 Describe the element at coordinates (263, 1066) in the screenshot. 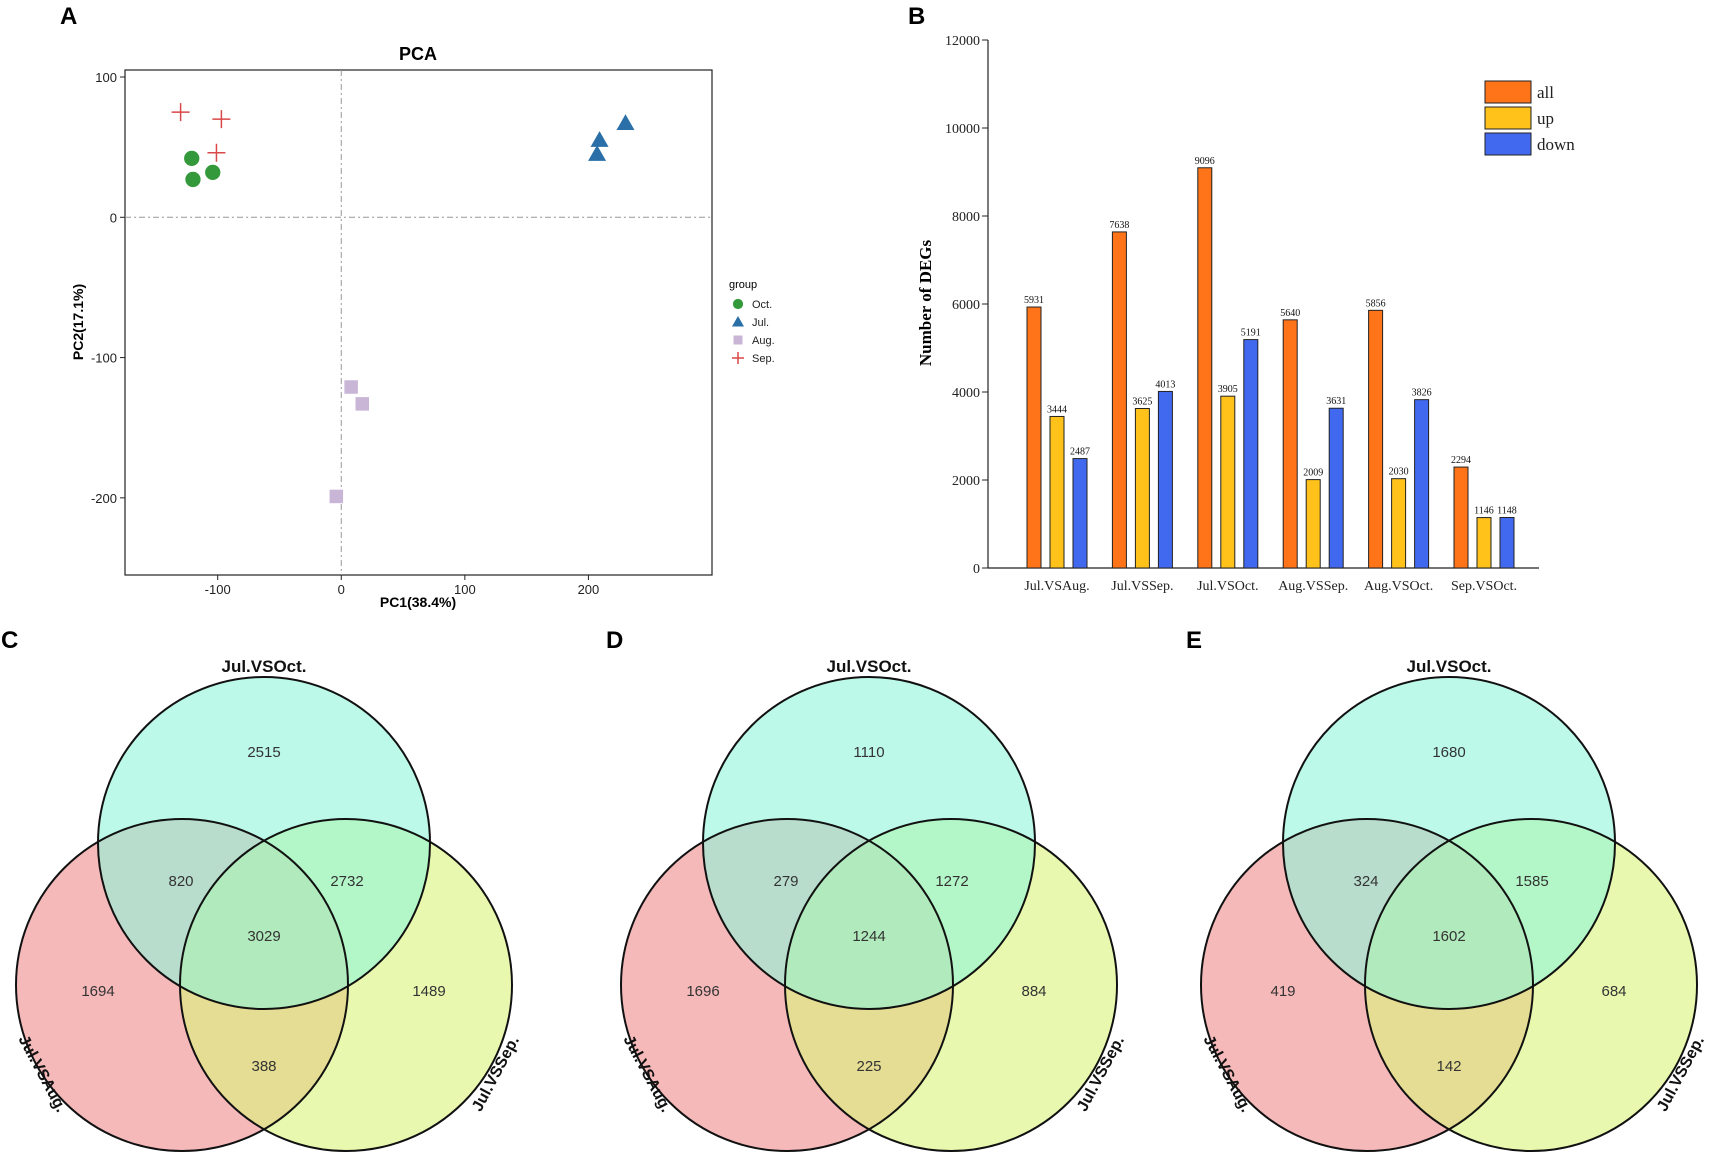

I see `venn-count-left-right: 388` at that location.